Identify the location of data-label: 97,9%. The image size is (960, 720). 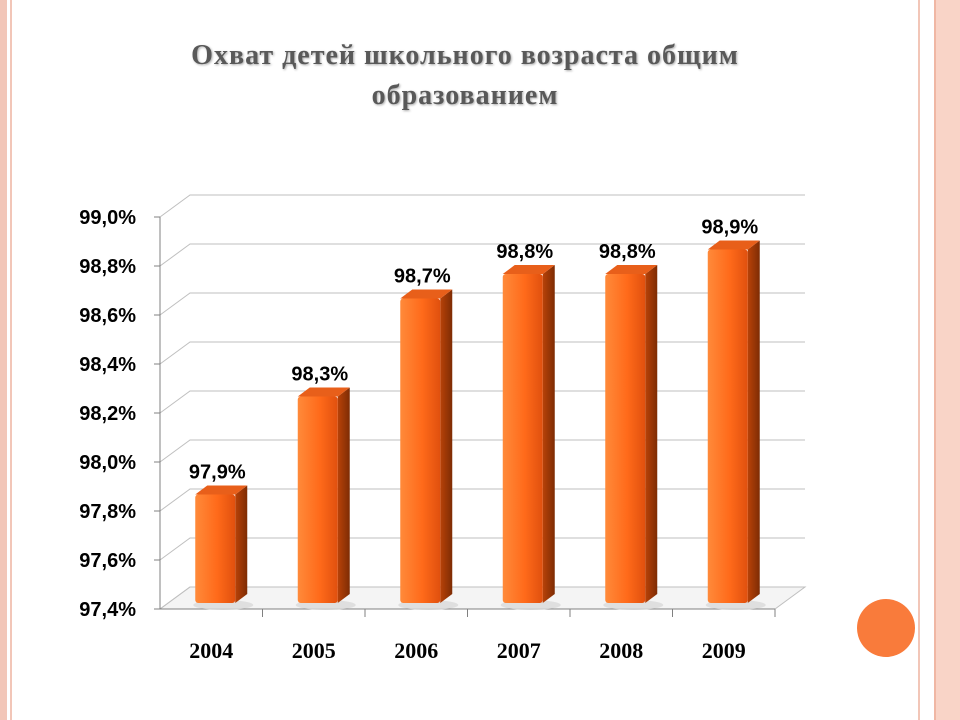
(217, 473).